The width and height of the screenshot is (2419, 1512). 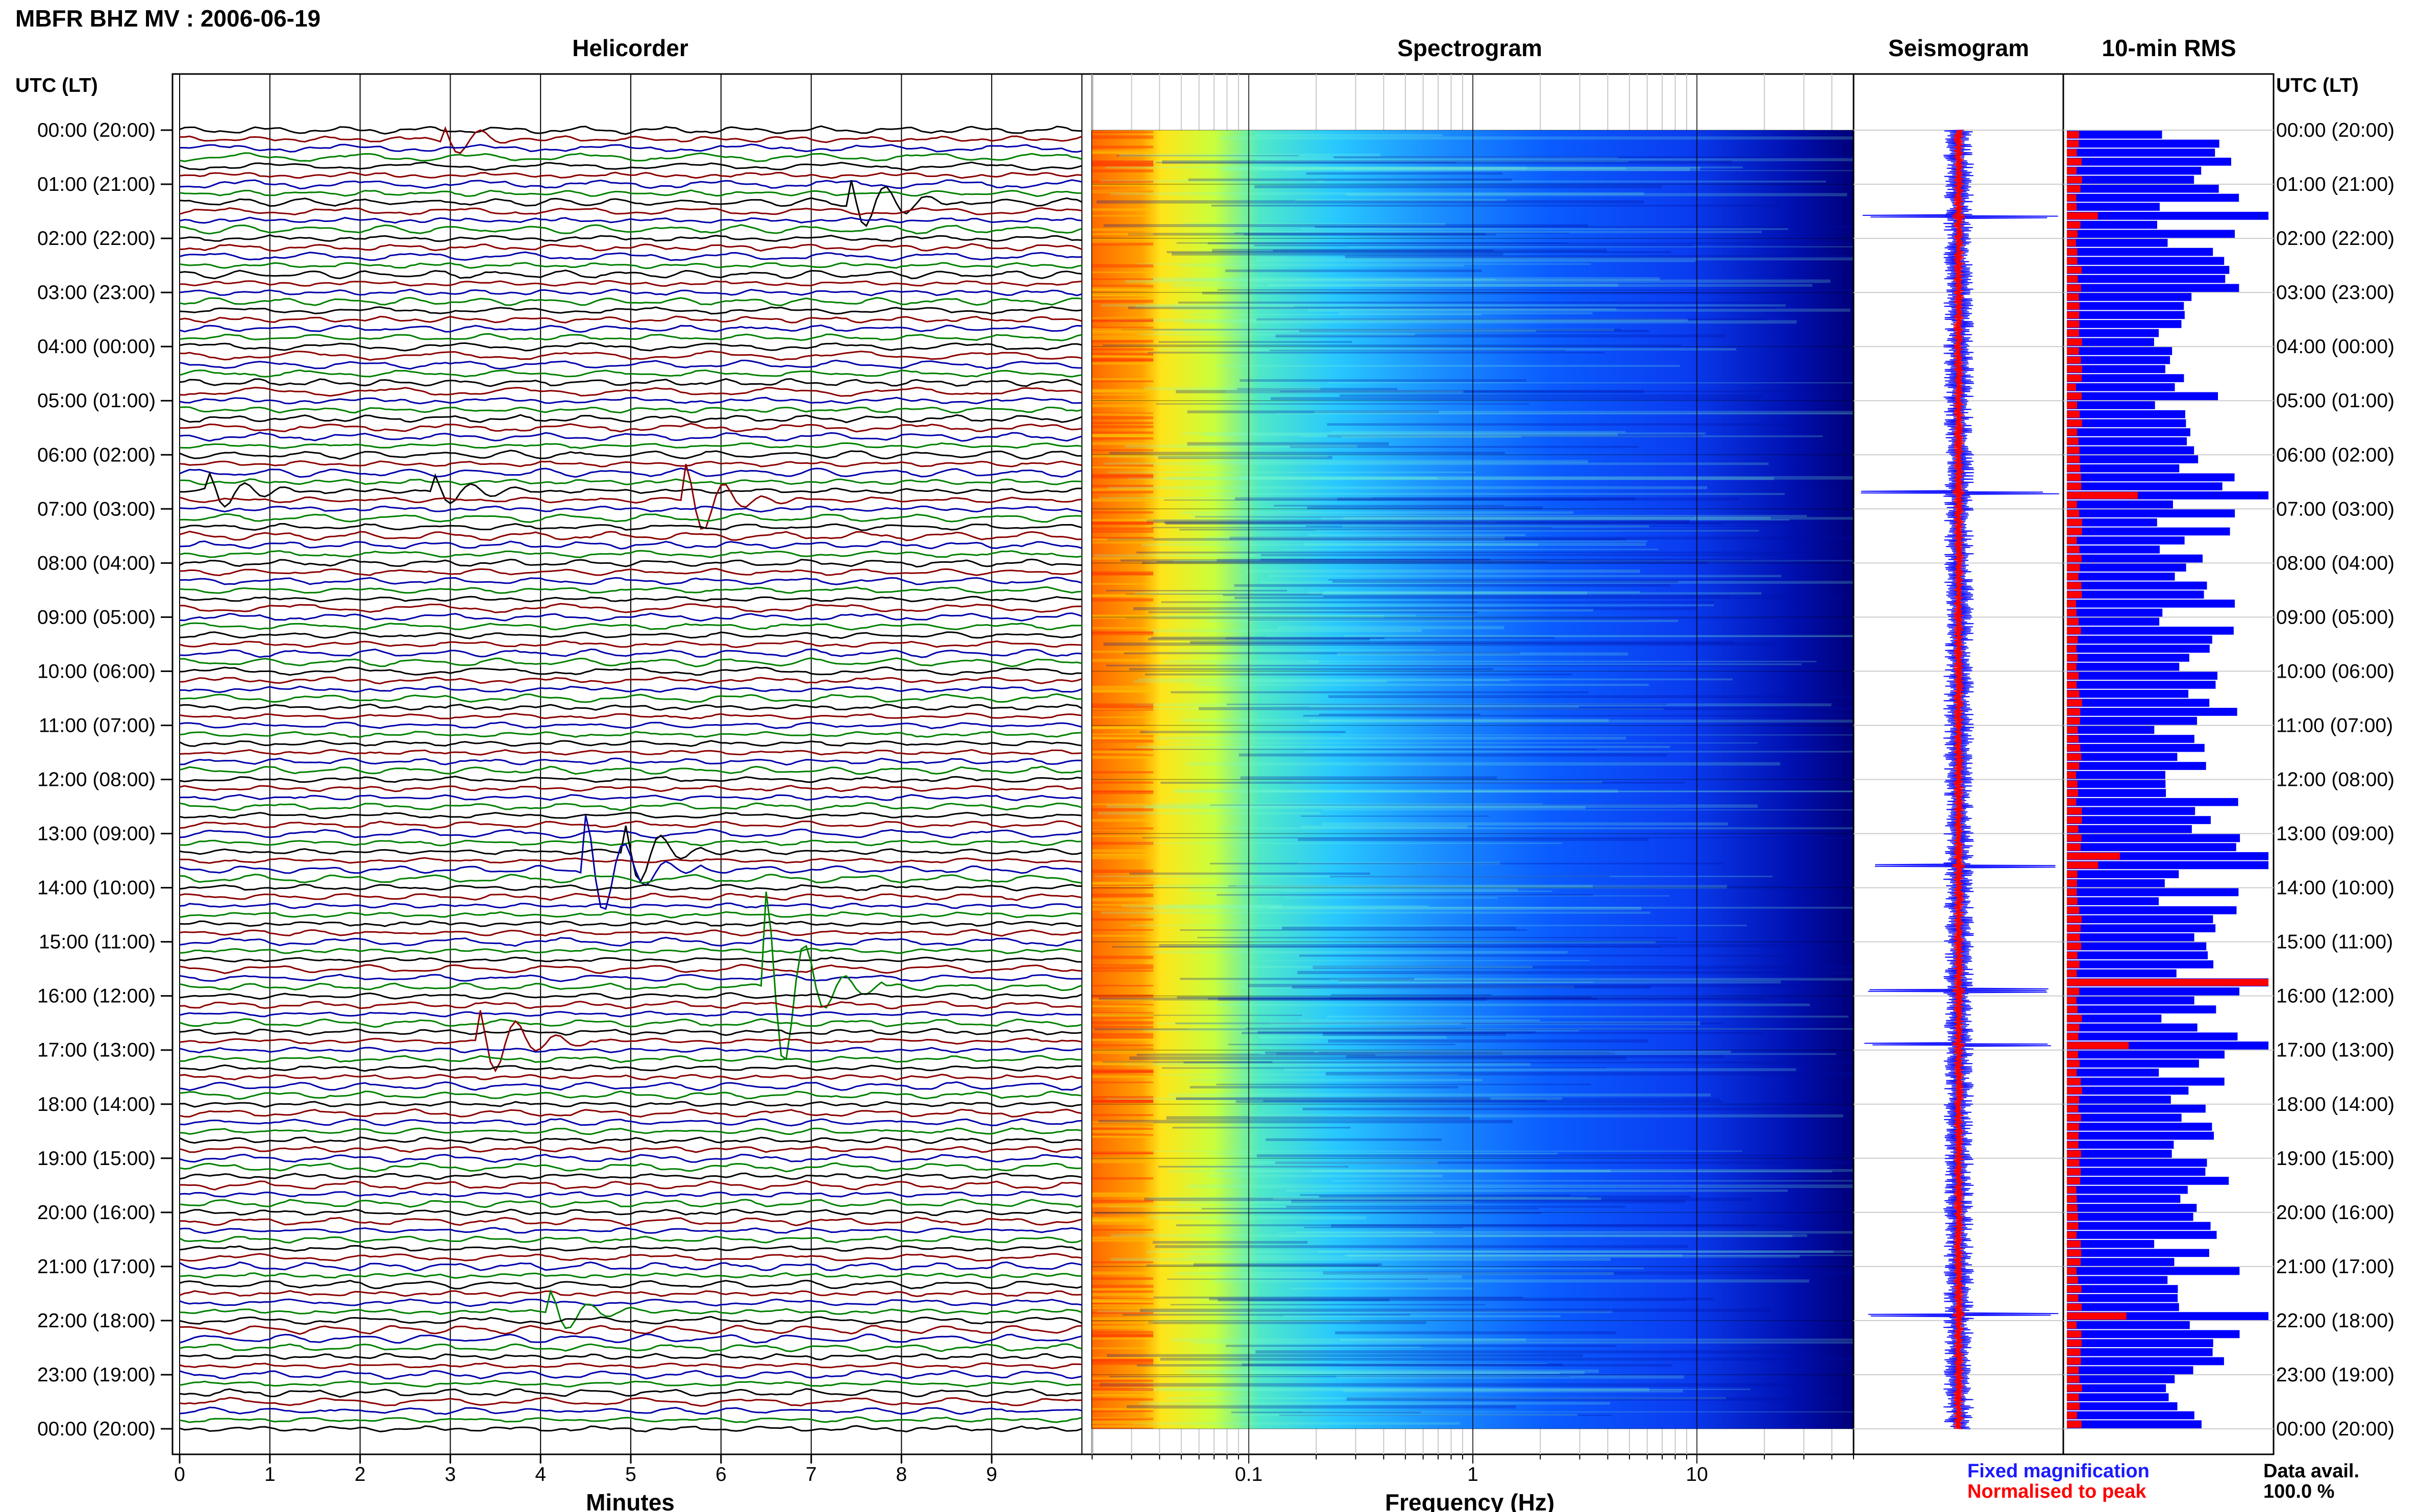 What do you see at coordinates (2335, 780) in the screenshot?
I see `time-label-right: 12:00 (08:00)` at bounding box center [2335, 780].